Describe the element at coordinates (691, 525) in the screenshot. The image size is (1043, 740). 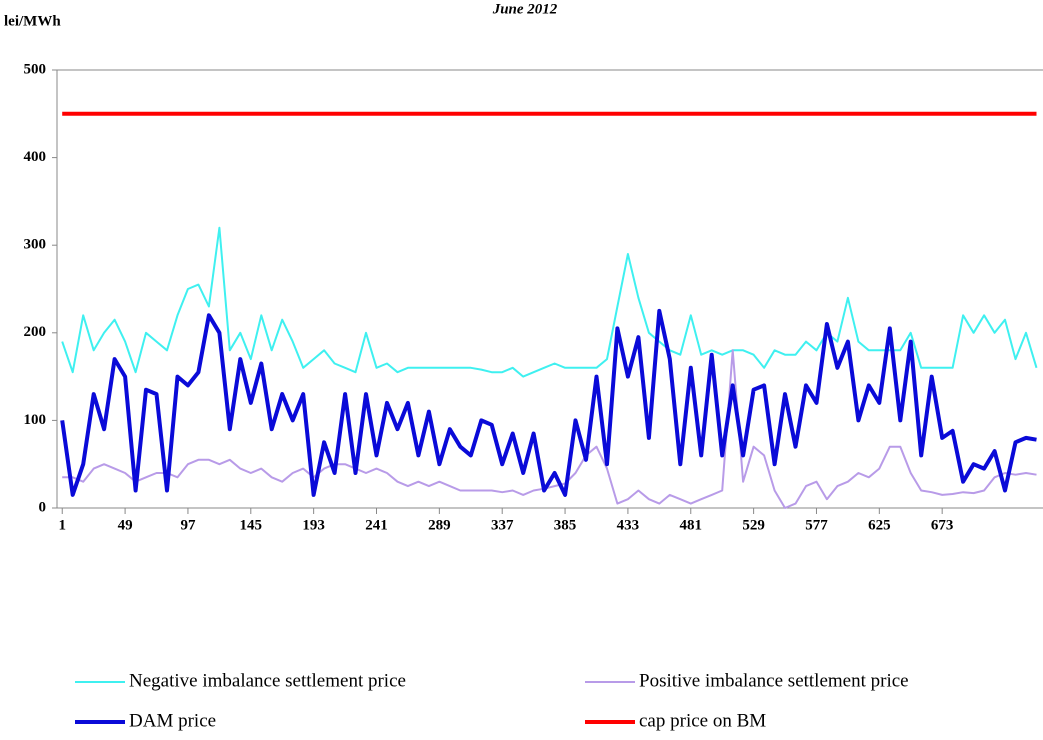
I see `x-tick-label: 481` at that location.